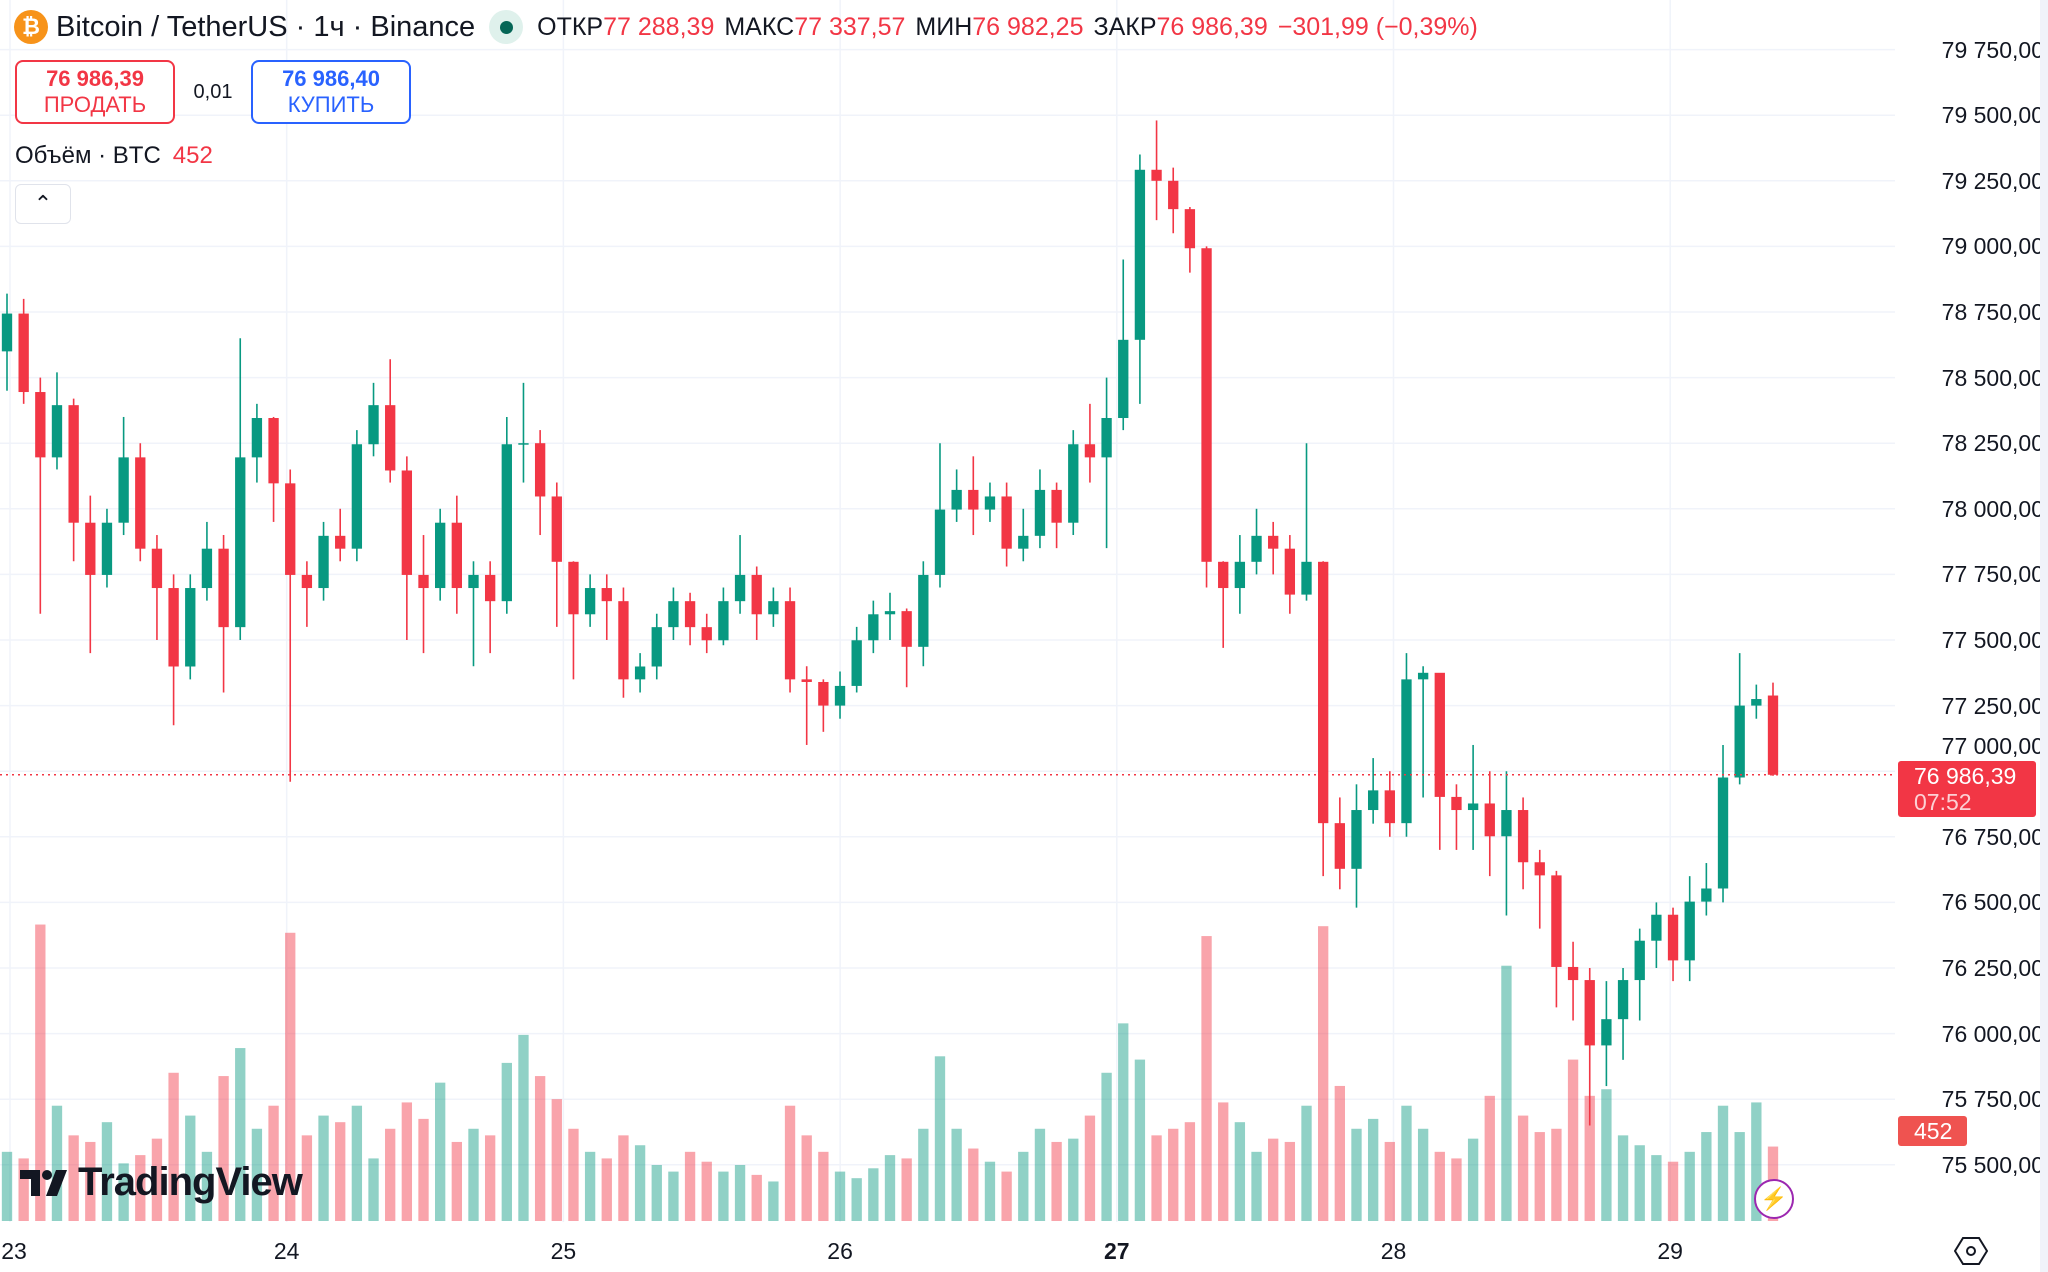 Image resolution: width=2048 pixels, height=1272 pixels. What do you see at coordinates (213, 91) in the screenshot?
I see `spread-value: 0,01` at bounding box center [213, 91].